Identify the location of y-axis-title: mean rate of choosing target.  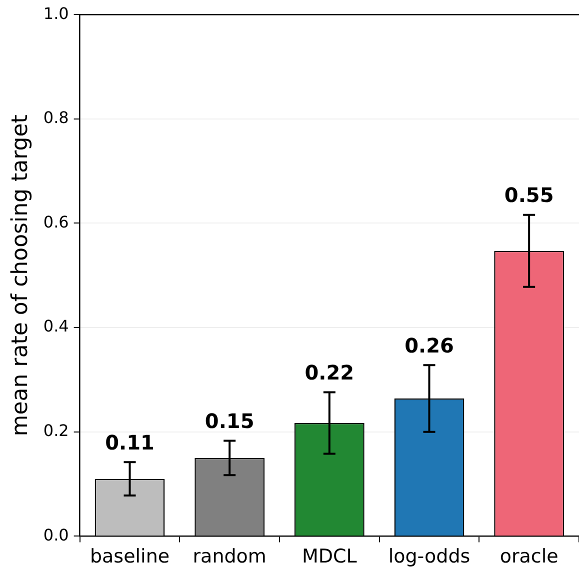
(20, 275).